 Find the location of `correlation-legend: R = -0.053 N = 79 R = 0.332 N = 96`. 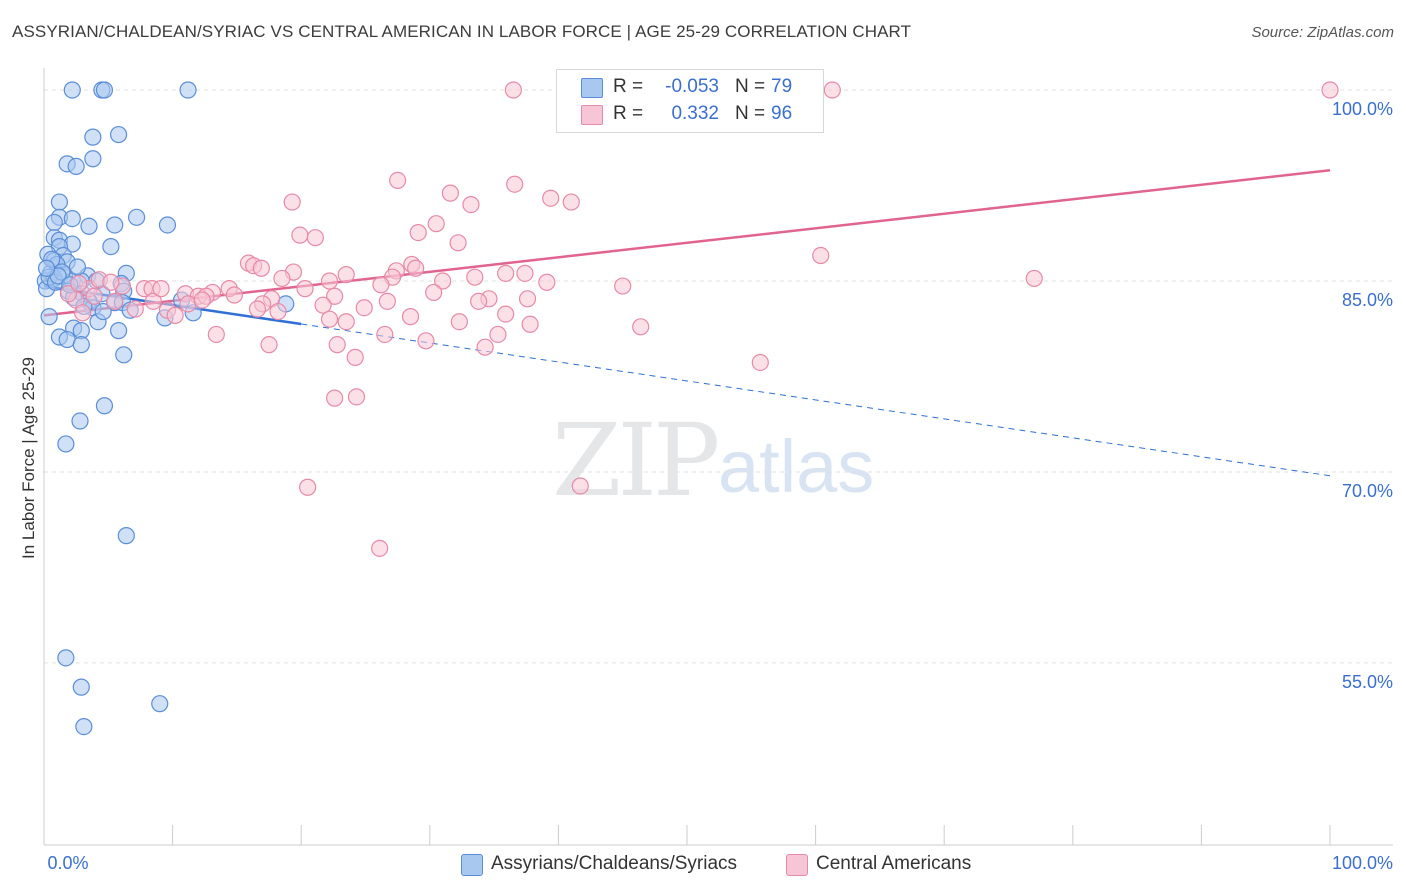

correlation-legend: R = -0.053 N = 79 R = 0.332 N = 96 is located at coordinates (690, 101).